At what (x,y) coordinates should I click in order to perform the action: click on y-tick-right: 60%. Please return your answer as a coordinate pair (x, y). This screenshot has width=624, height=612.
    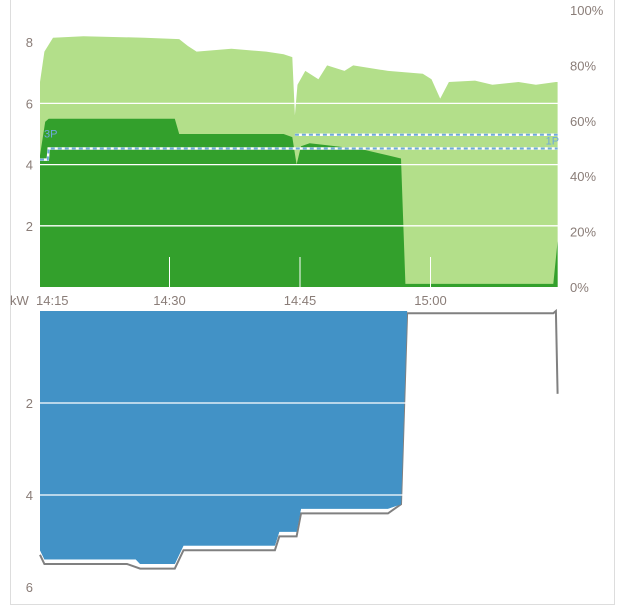
    Looking at the image, I should click on (583, 121).